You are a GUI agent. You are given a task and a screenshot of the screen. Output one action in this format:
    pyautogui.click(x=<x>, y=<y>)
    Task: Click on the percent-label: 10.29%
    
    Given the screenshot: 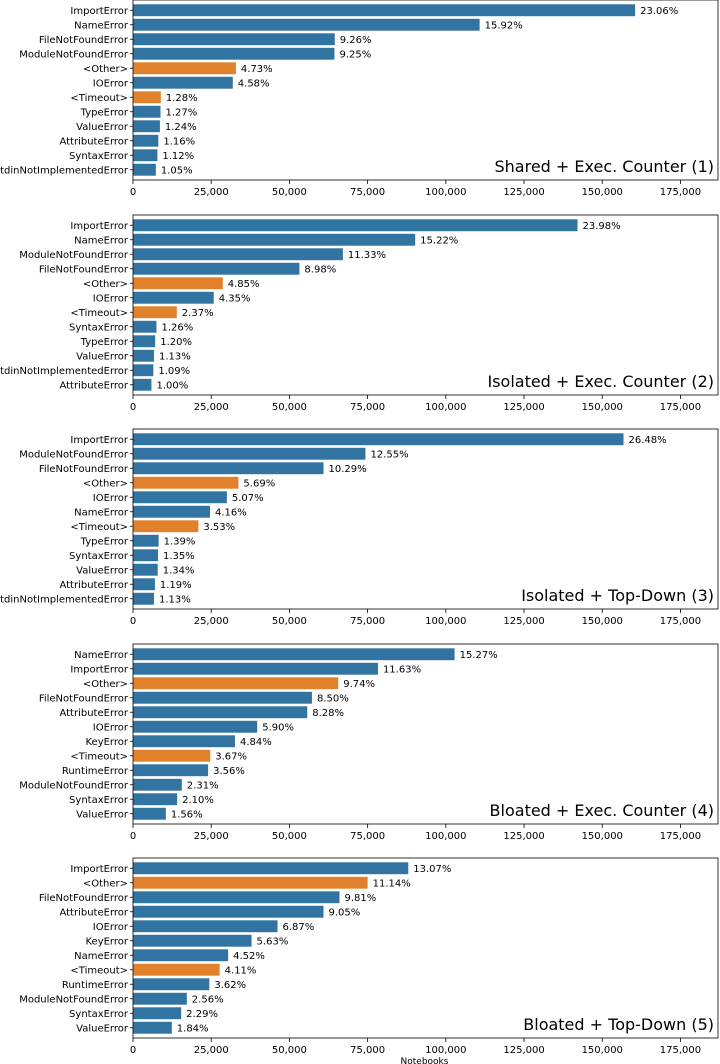 What is the action you would take?
    pyautogui.click(x=348, y=469)
    